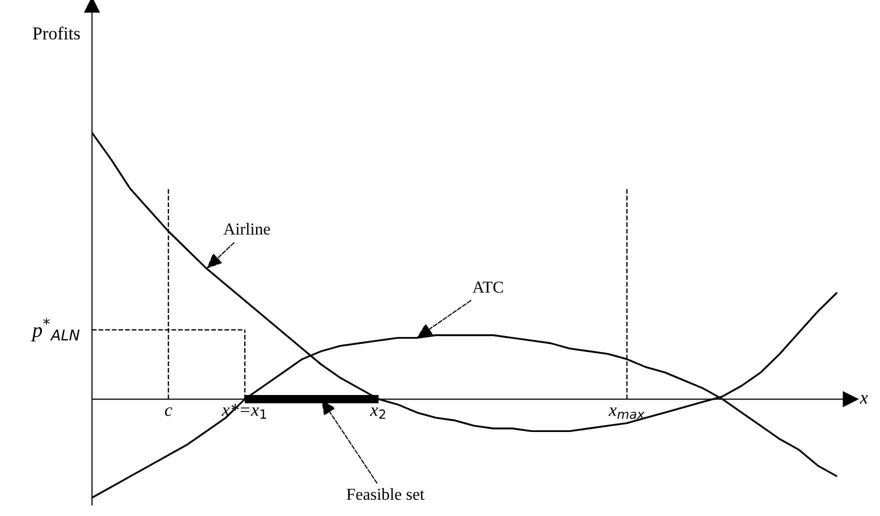 The width and height of the screenshot is (880, 516). What do you see at coordinates (487, 287) in the screenshot?
I see `text: ATC` at bounding box center [487, 287].